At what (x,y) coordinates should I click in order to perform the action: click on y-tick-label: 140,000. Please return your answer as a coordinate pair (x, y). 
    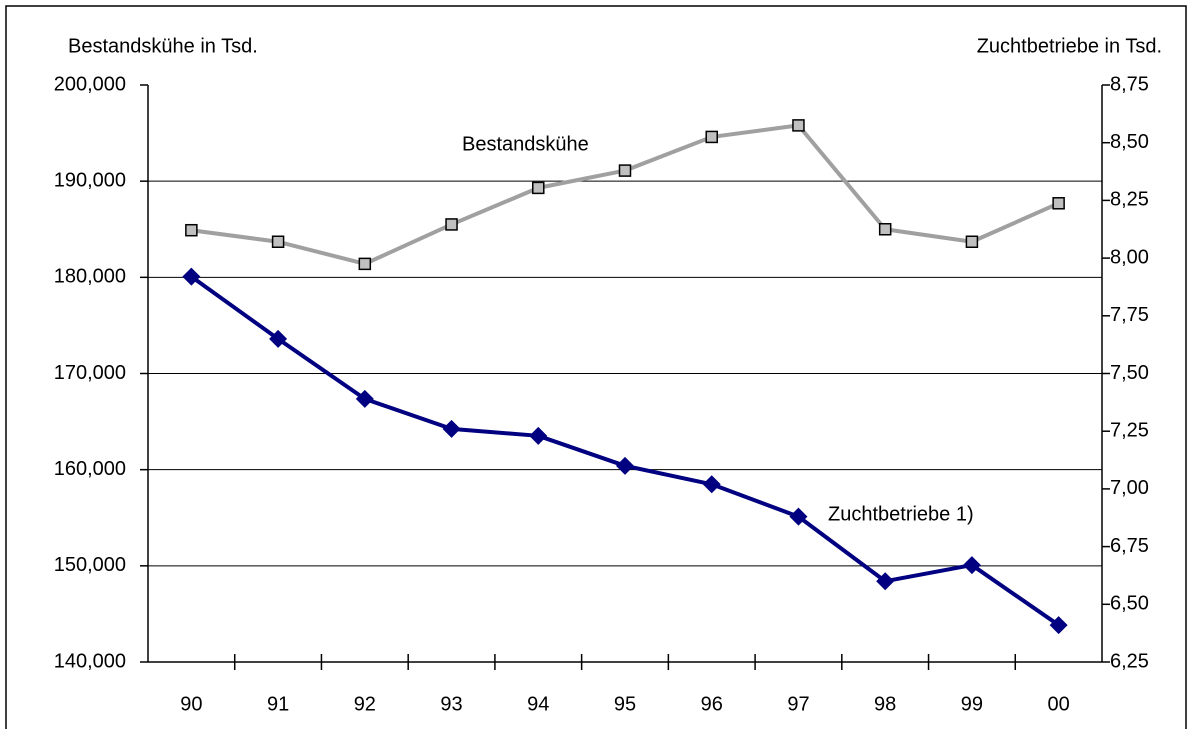
    Looking at the image, I should click on (90, 661).